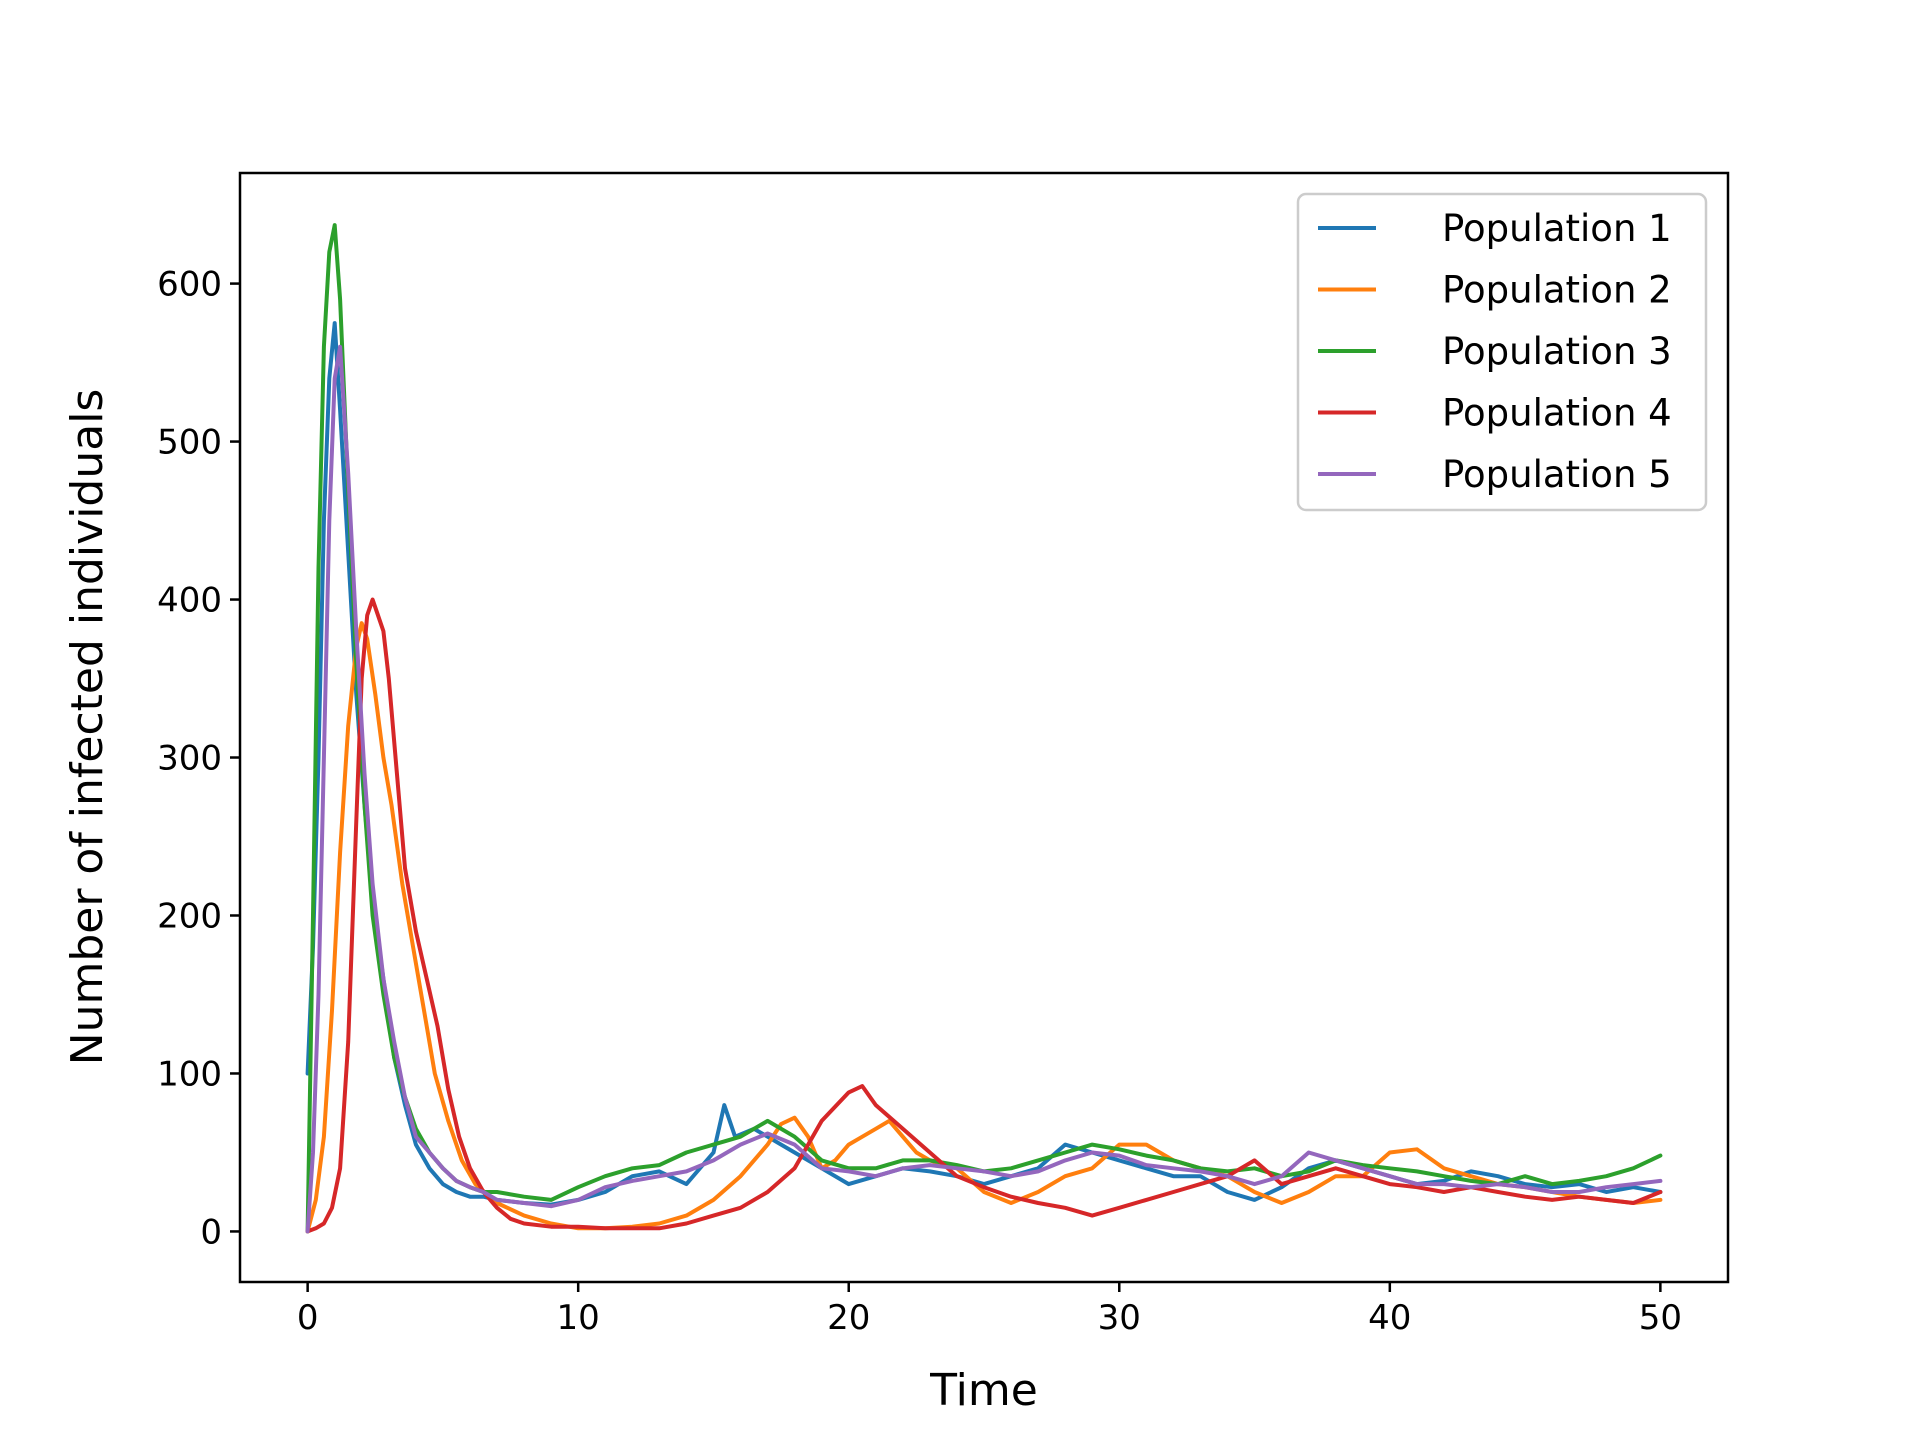 Image resolution: width=1920 pixels, height=1440 pixels. I want to click on legend-box, so click(1502, 352).